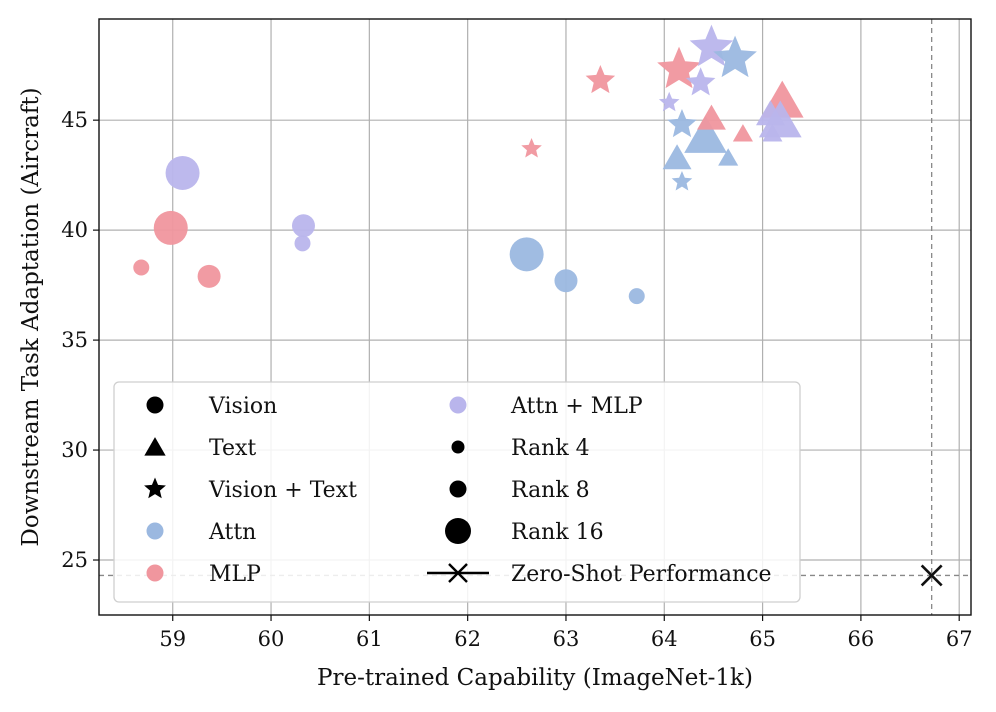  I want to click on legend-label: MLP, so click(235, 574).